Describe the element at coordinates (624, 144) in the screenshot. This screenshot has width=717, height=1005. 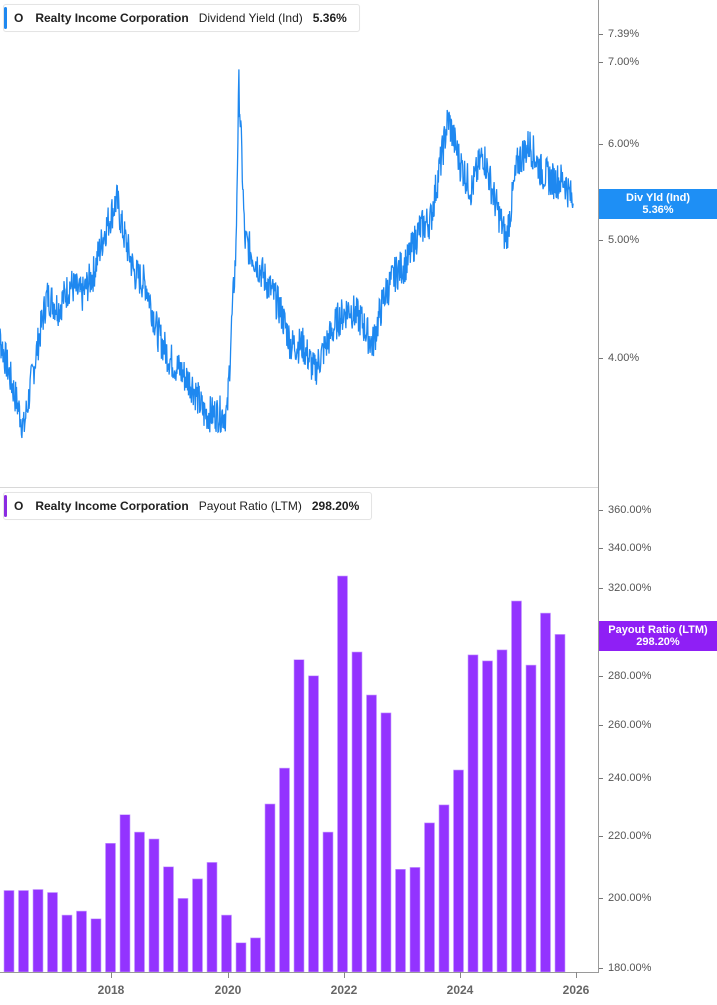
I see `tick-text: 6.00%` at that location.